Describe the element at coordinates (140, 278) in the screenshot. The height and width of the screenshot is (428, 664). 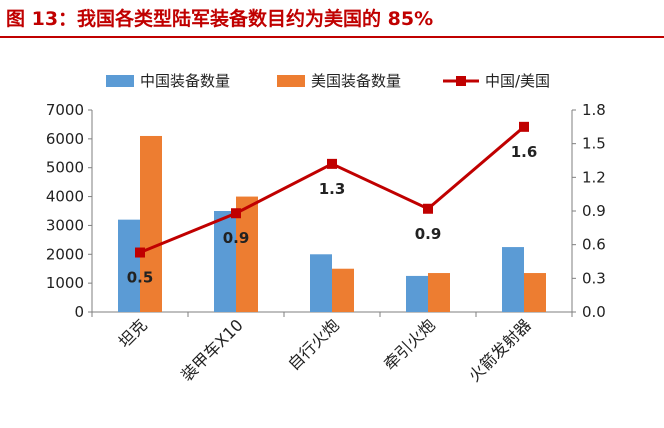
I see `ratio-data-label: 0.5` at that location.